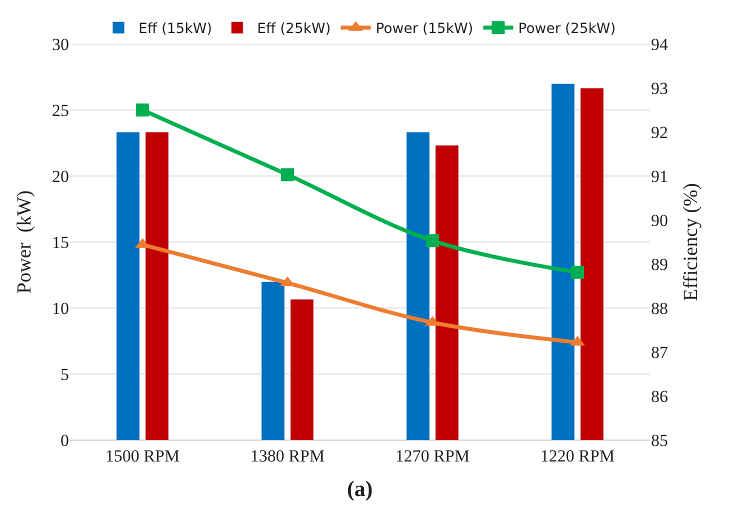 This screenshot has height=520, width=735. Describe the element at coordinates (64, 440) in the screenshot. I see `y-tick-label: 0` at that location.